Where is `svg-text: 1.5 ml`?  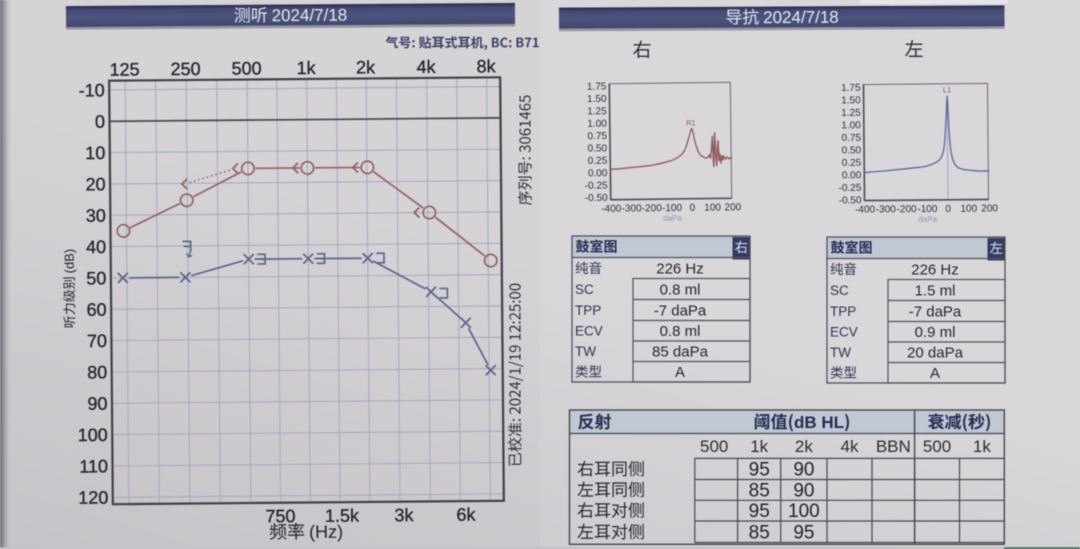
svg-text: 1.5 ml is located at coordinates (935, 291).